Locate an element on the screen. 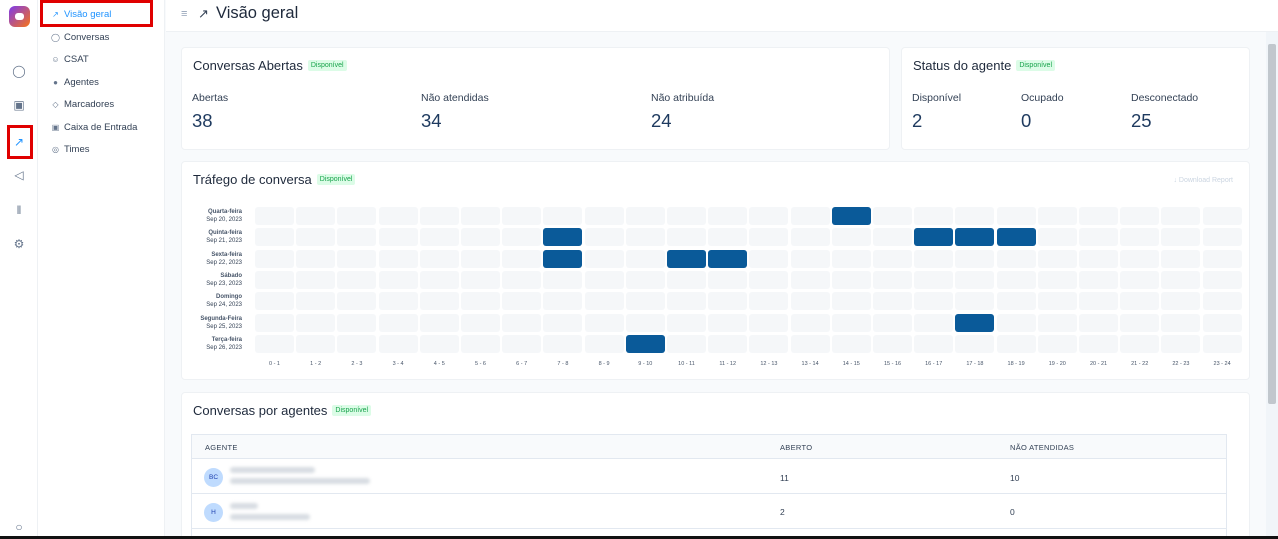 The image size is (1278, 539). settings-icon: ⚙ is located at coordinates (19, 244).